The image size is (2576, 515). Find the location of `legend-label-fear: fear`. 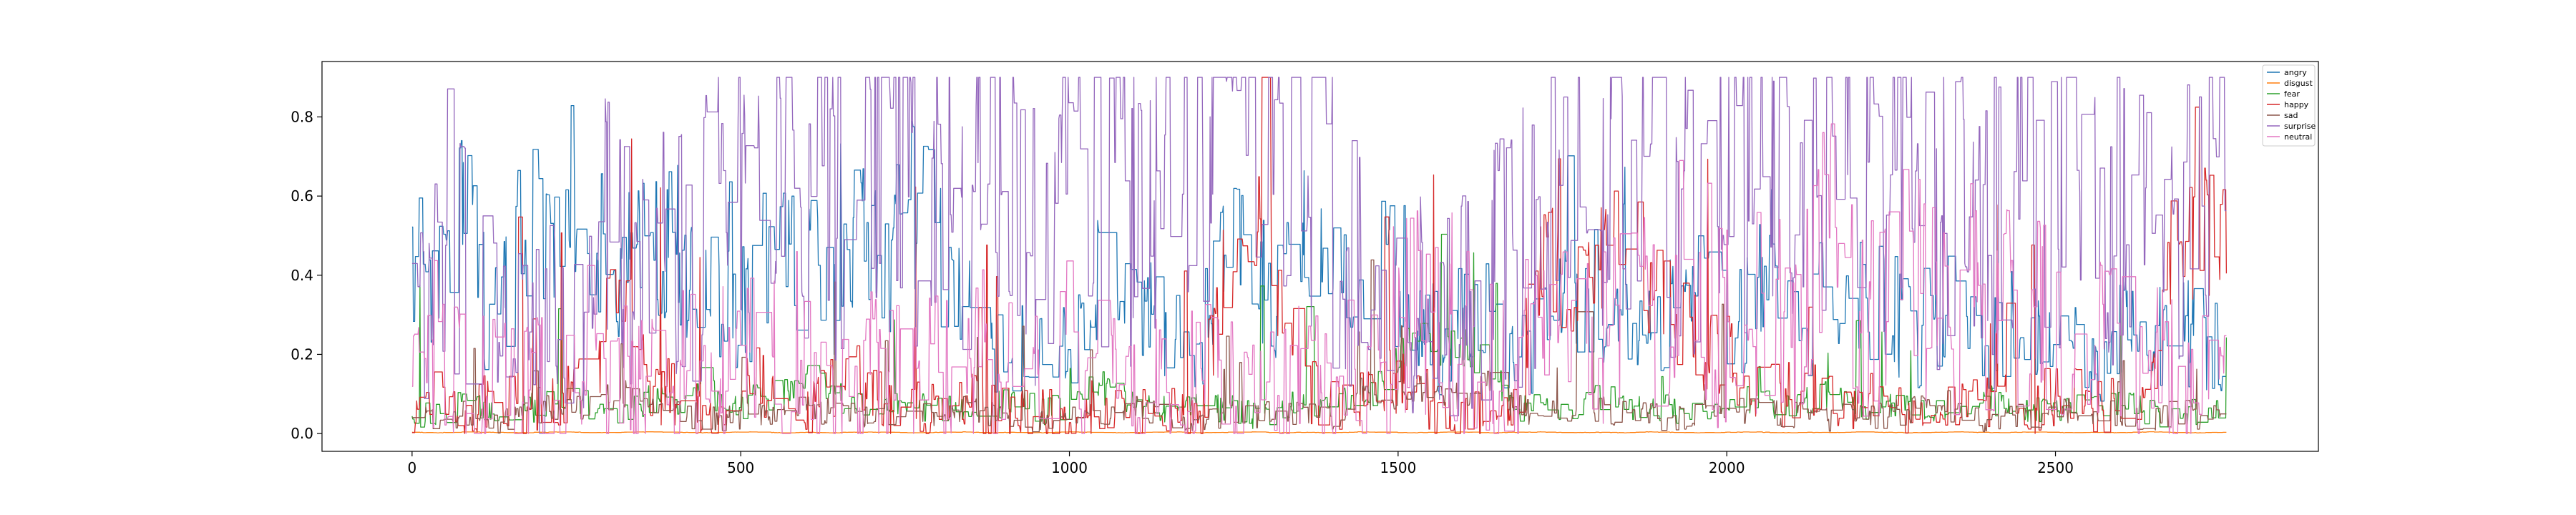

legend-label-fear: fear is located at coordinates (2292, 94).